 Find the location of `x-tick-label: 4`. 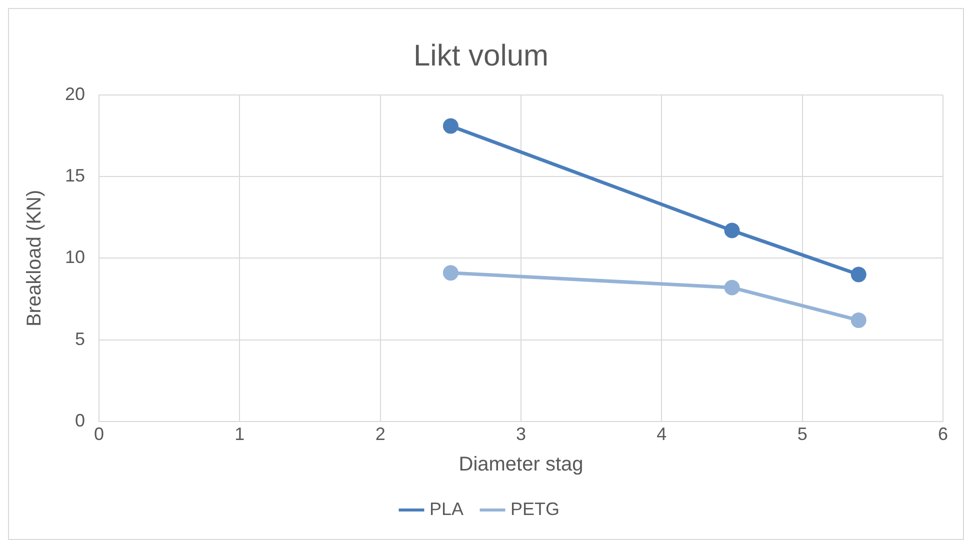

x-tick-label: 4 is located at coordinates (661, 434).